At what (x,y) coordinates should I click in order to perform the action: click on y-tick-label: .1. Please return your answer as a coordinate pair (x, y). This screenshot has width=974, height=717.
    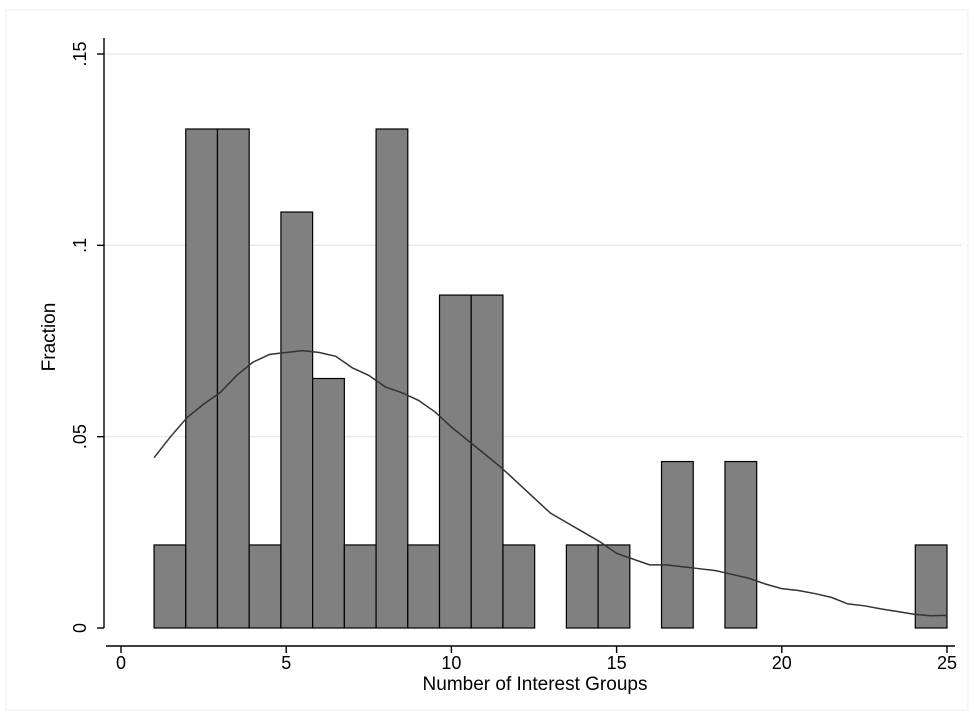
    Looking at the image, I should click on (80, 245).